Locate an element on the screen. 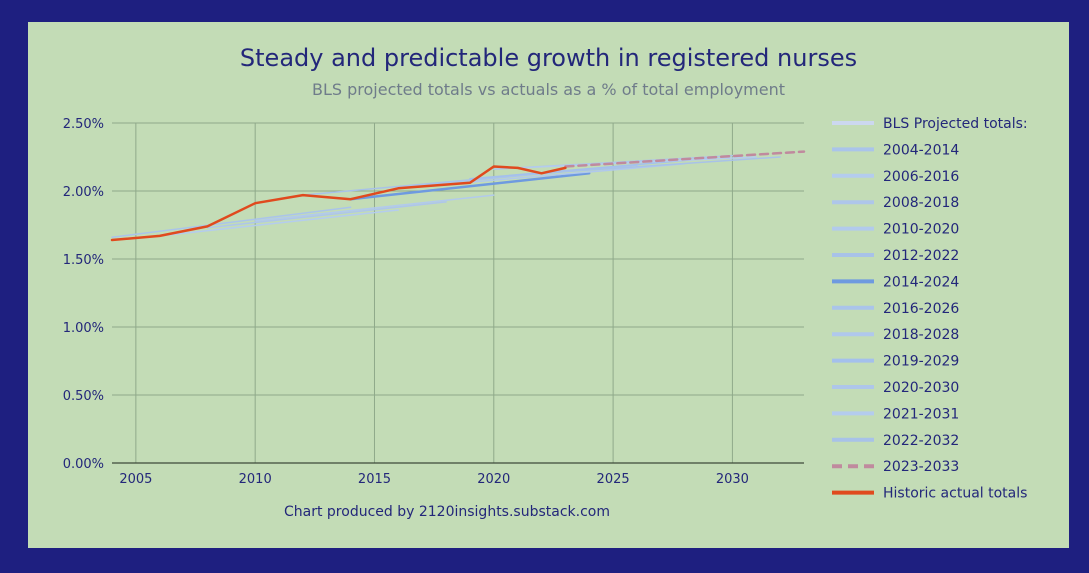 This screenshot has height=573, width=1089. series-line-historic-actual-totals is located at coordinates (338, 203).